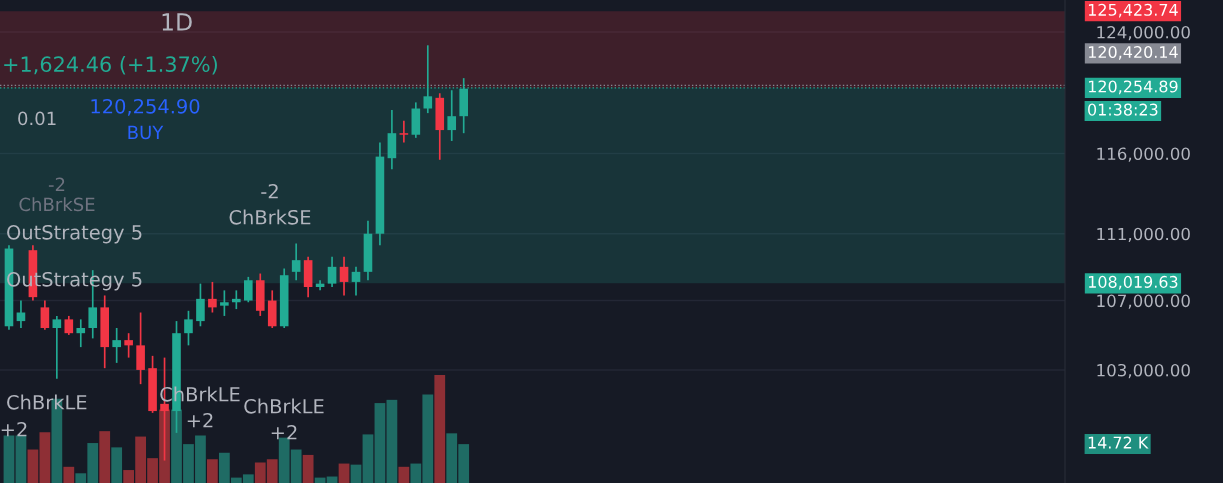  I want to click on y-tick-label: 124,000.00, so click(1143, 33).